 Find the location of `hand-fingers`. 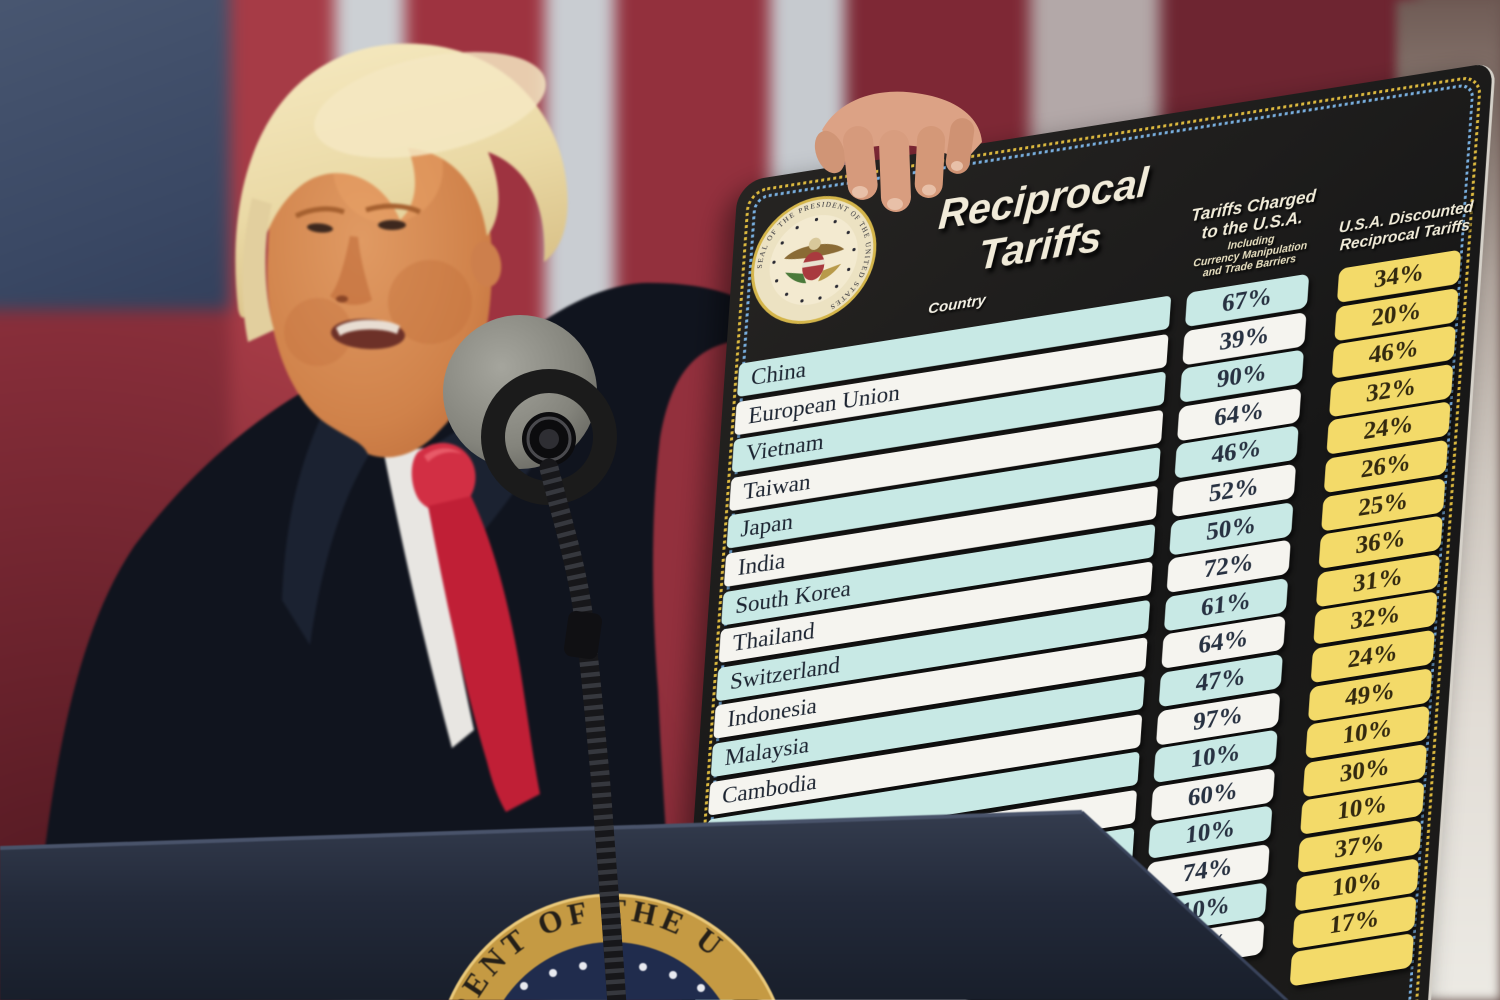

hand-fingers is located at coordinates (898, 151).